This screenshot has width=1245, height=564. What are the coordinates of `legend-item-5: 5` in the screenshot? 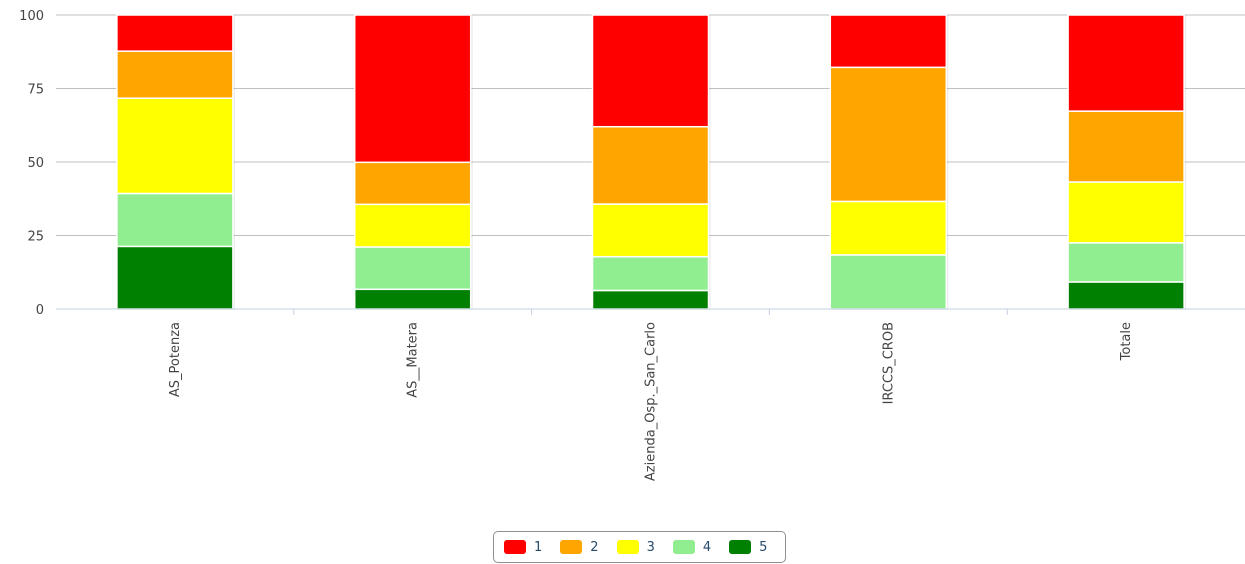 It's located at (748, 547).